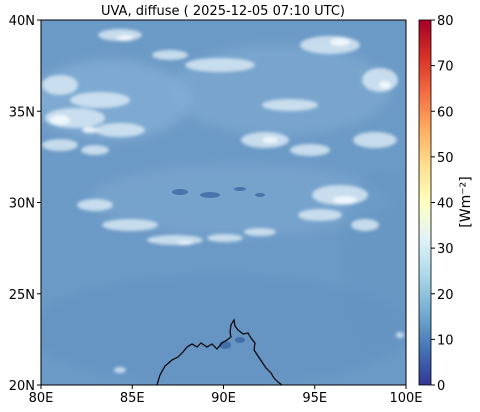 The height and width of the screenshot is (412, 480). I want to click on colorbar-tick-label: 10, so click(445, 340).